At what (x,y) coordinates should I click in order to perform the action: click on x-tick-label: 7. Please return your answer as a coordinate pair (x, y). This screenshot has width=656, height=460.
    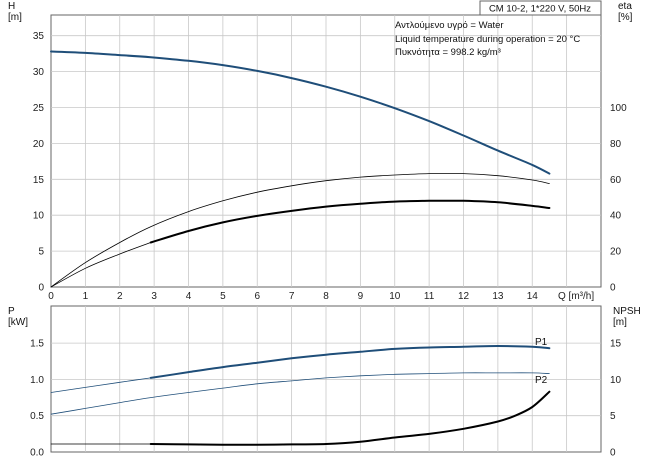
    Looking at the image, I should click on (292, 296).